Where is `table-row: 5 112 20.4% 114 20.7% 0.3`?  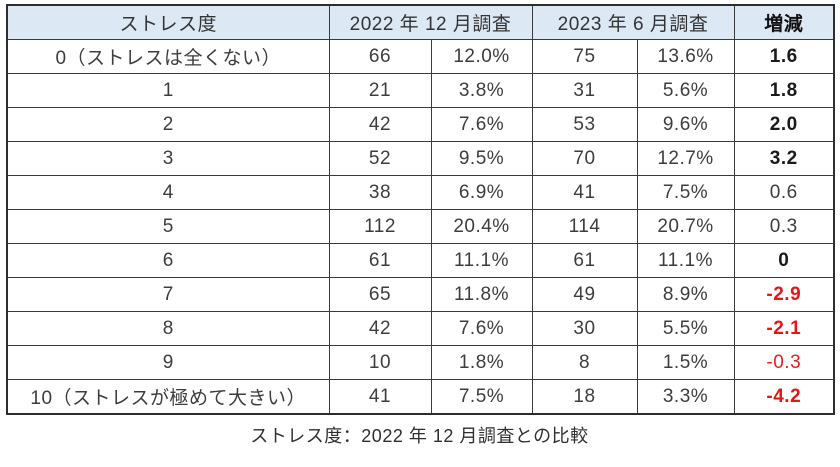
table-row: 5 112 20.4% 114 20.7% 0.3 is located at coordinates (420, 226).